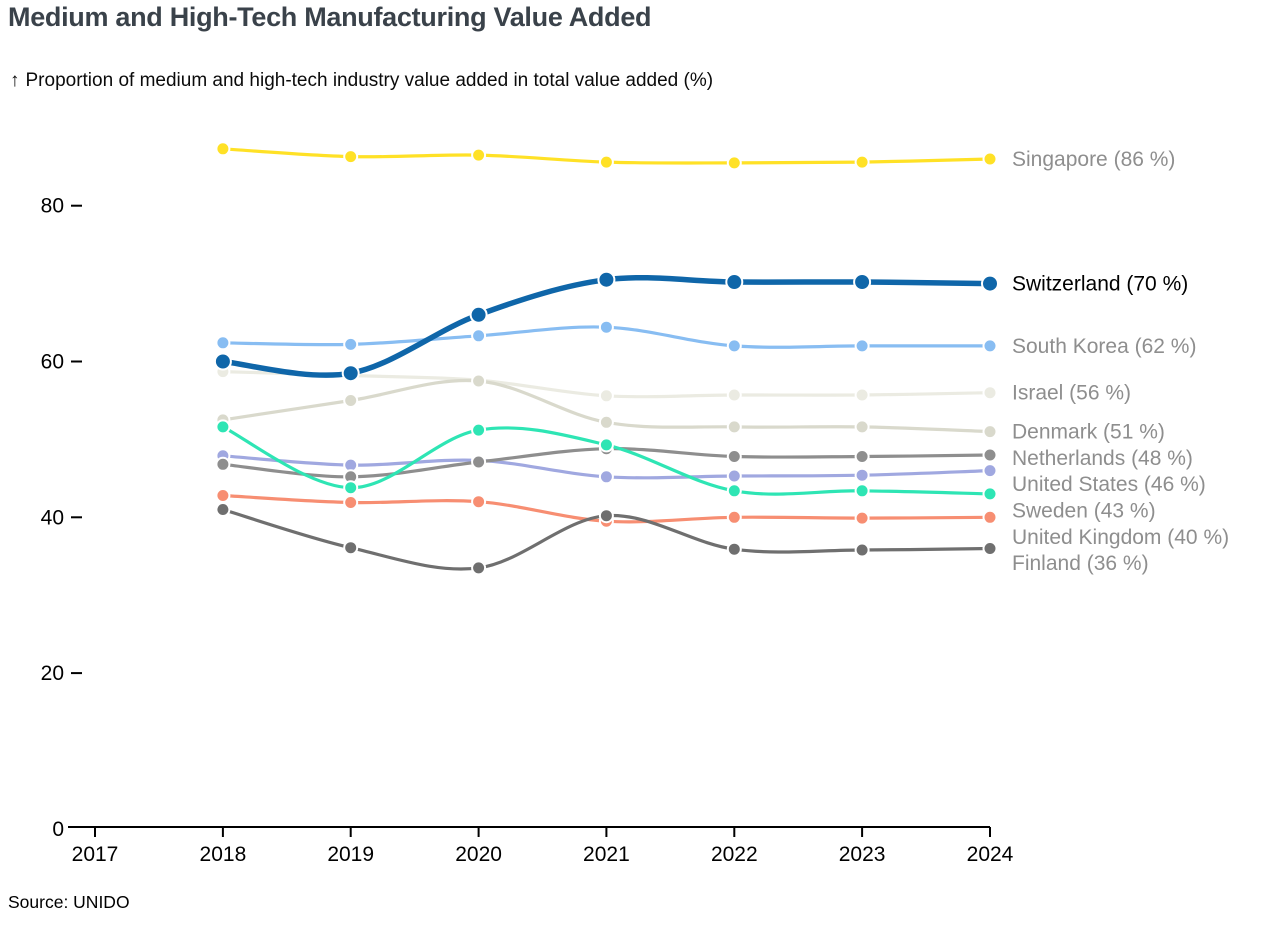 The height and width of the screenshot is (930, 1280). What do you see at coordinates (52, 517) in the screenshot?
I see `y-tick-label-40: 40` at bounding box center [52, 517].